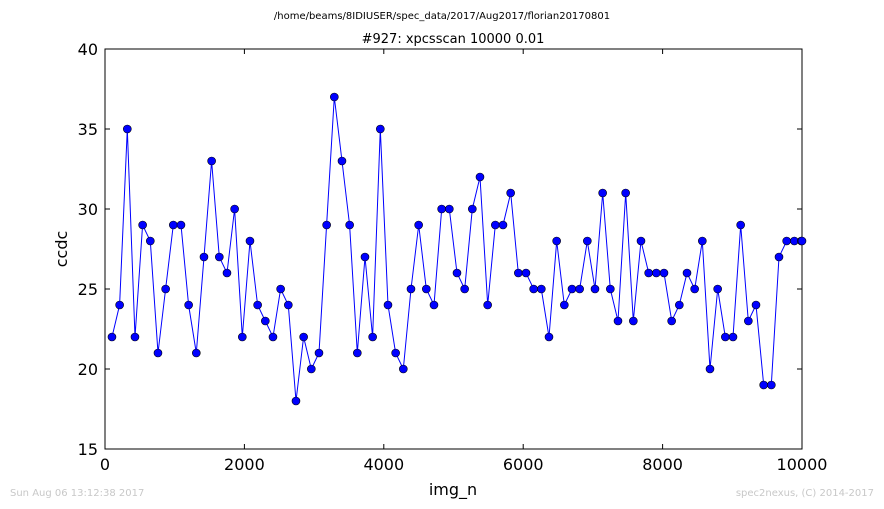 This screenshot has width=884, height=509. What do you see at coordinates (77, 493) in the screenshot?
I see `footer-timestamp: Sun Aug 06 13:12:38 2017` at bounding box center [77, 493].